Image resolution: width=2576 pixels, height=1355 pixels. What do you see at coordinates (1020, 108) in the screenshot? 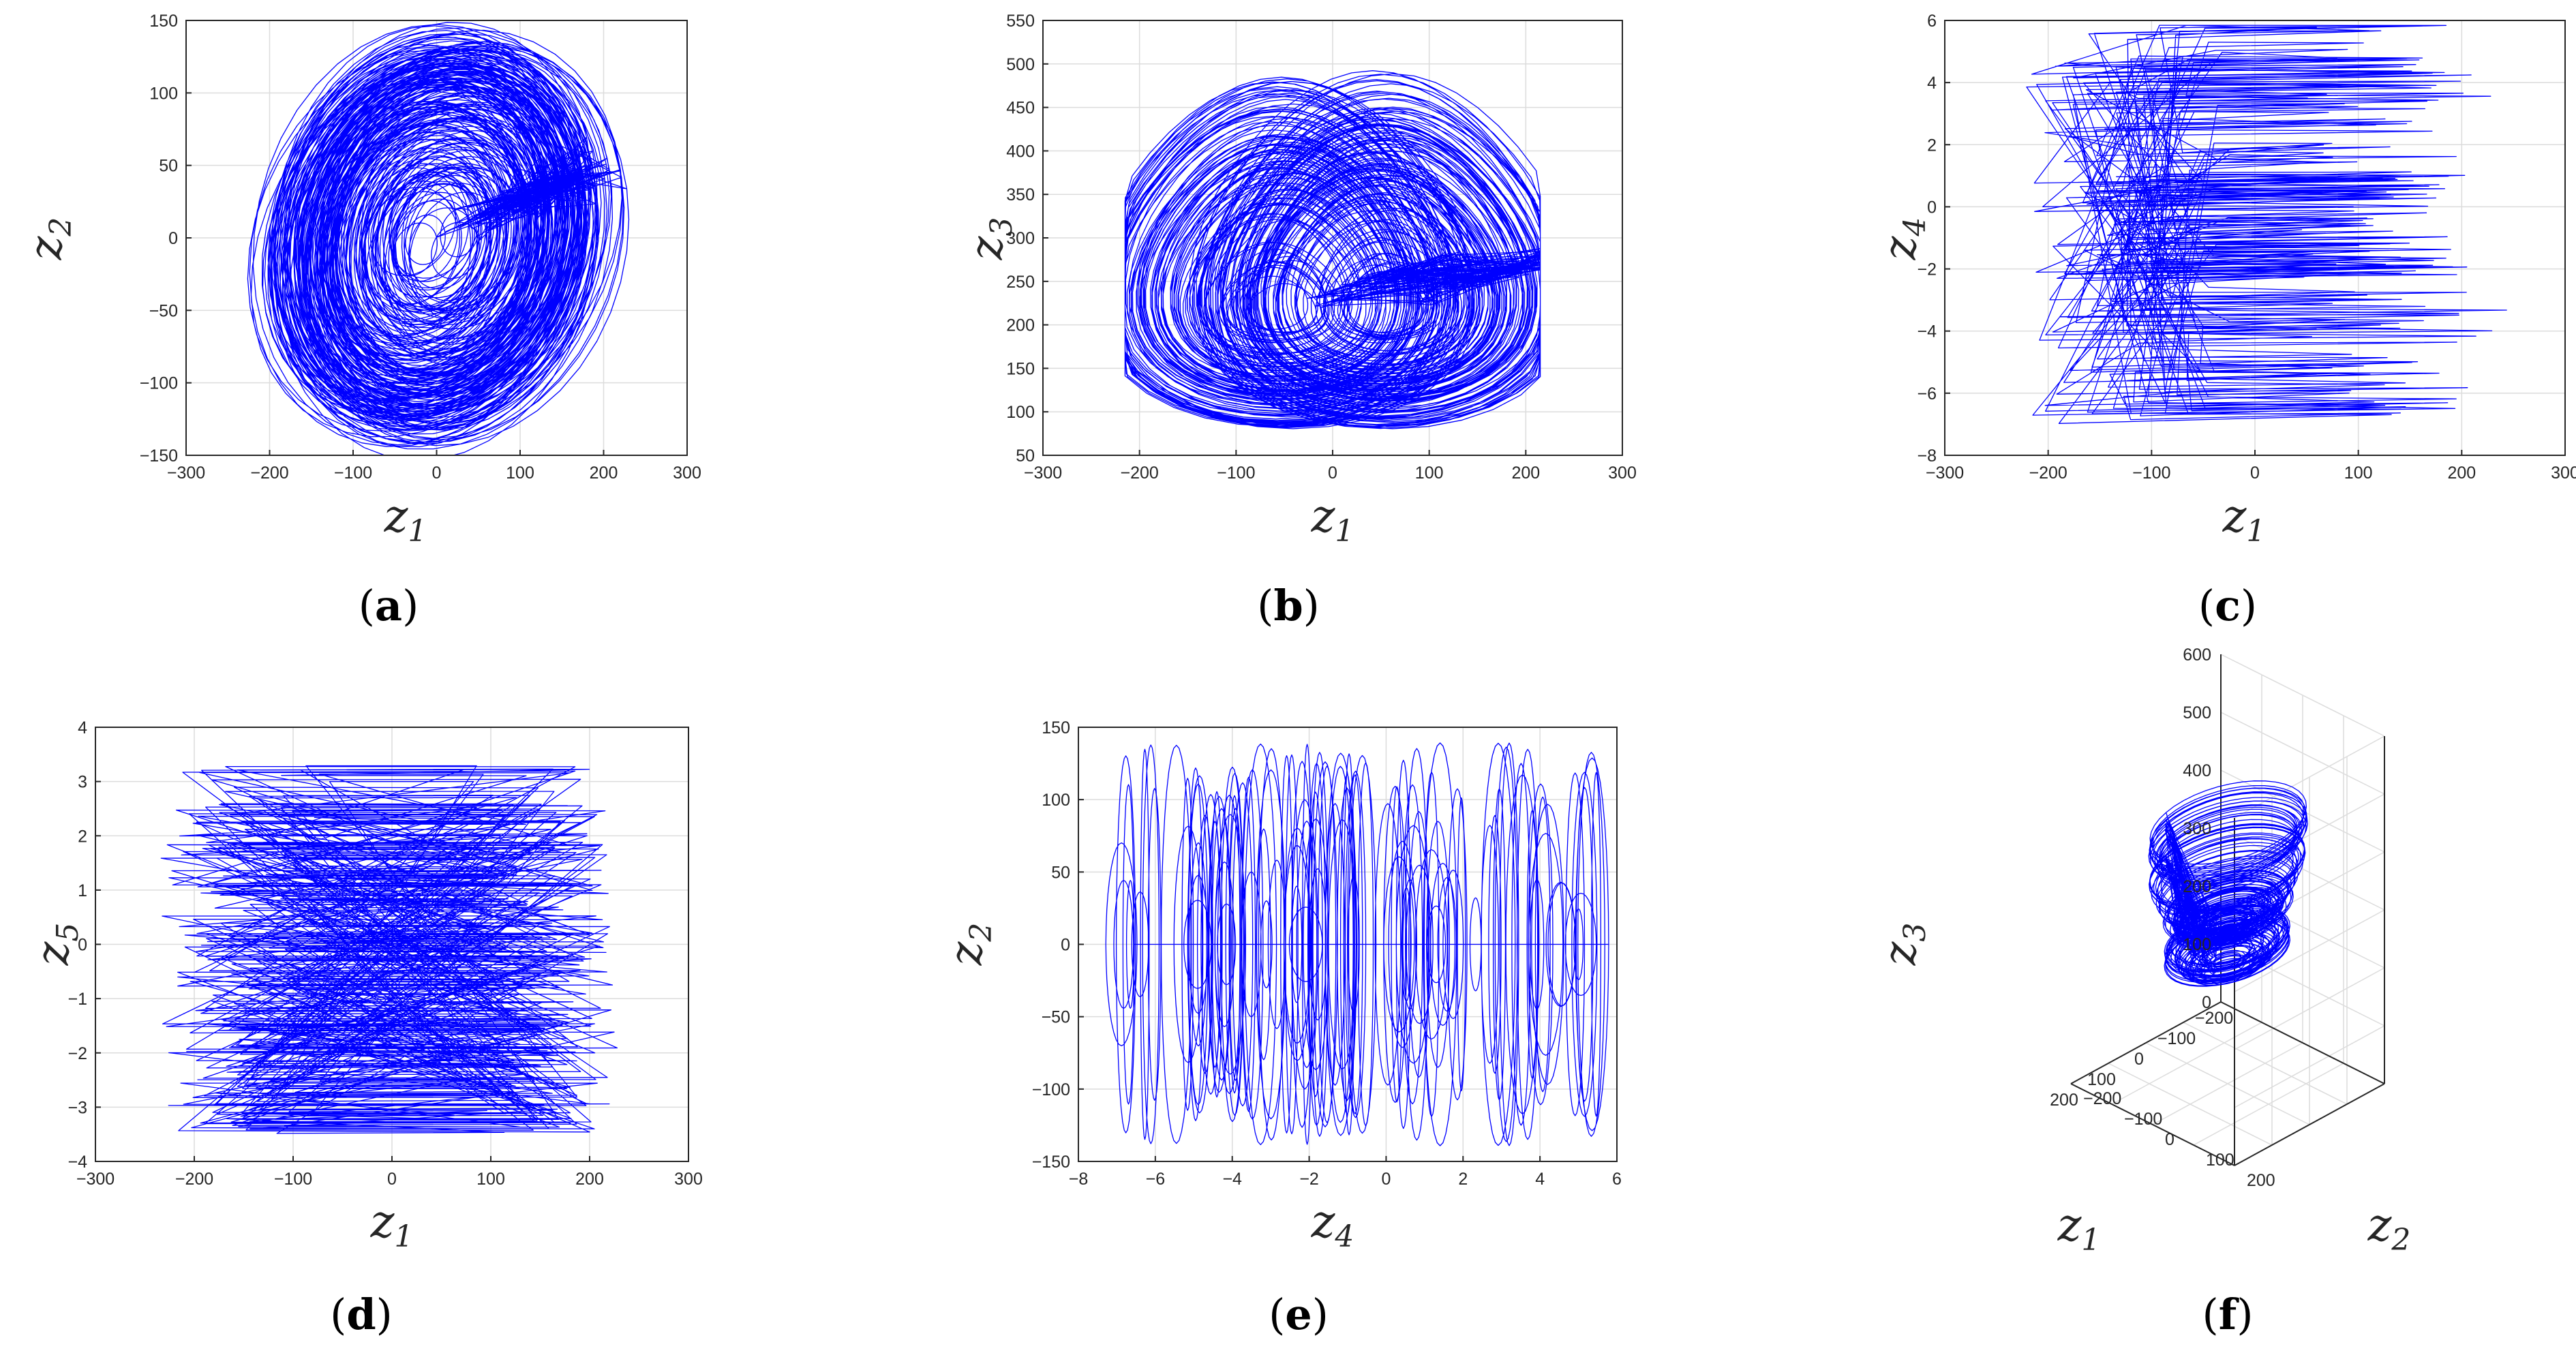
I see `y-tick-label: 450` at bounding box center [1020, 108].